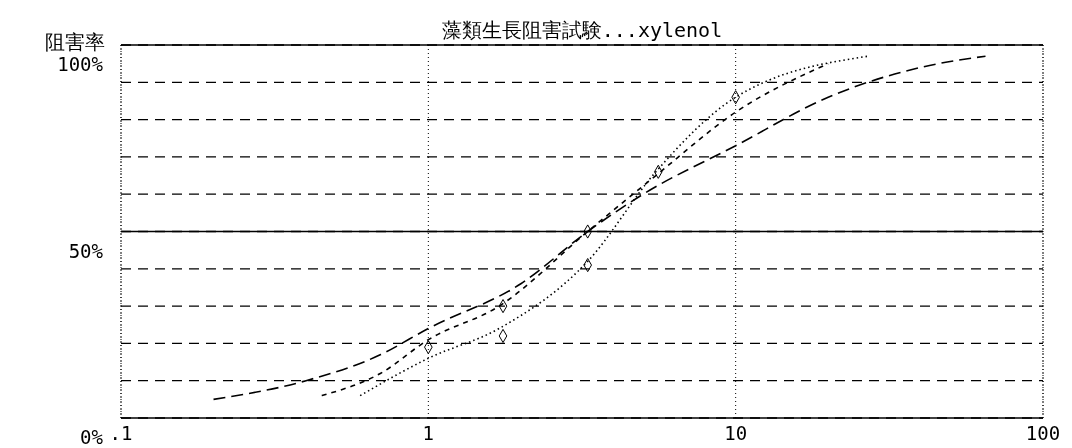  What do you see at coordinates (582, 30) in the screenshot?
I see `chart-title: 藻類生長阻害試験...xylenol` at bounding box center [582, 30].